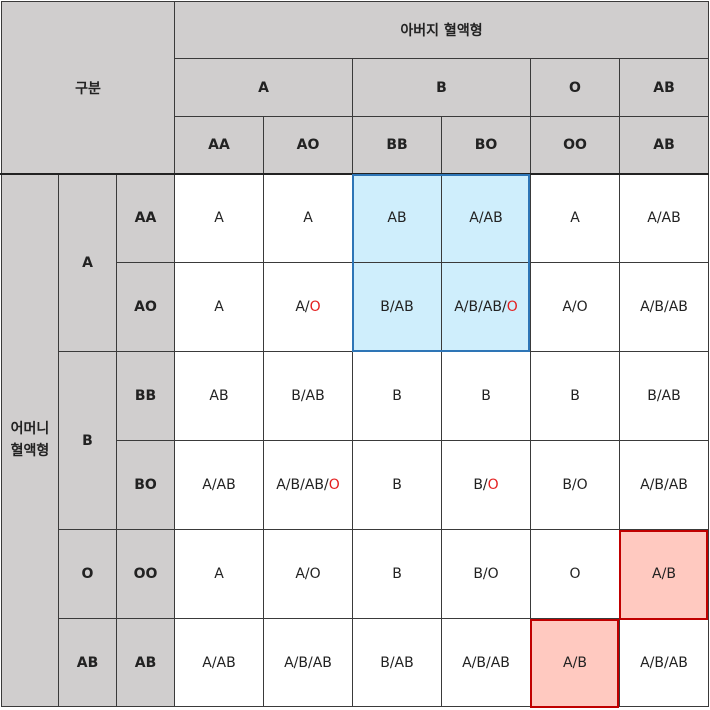  Describe the element at coordinates (575, 145) in the screenshot. I see `father-genotype-oo: OO` at that location.